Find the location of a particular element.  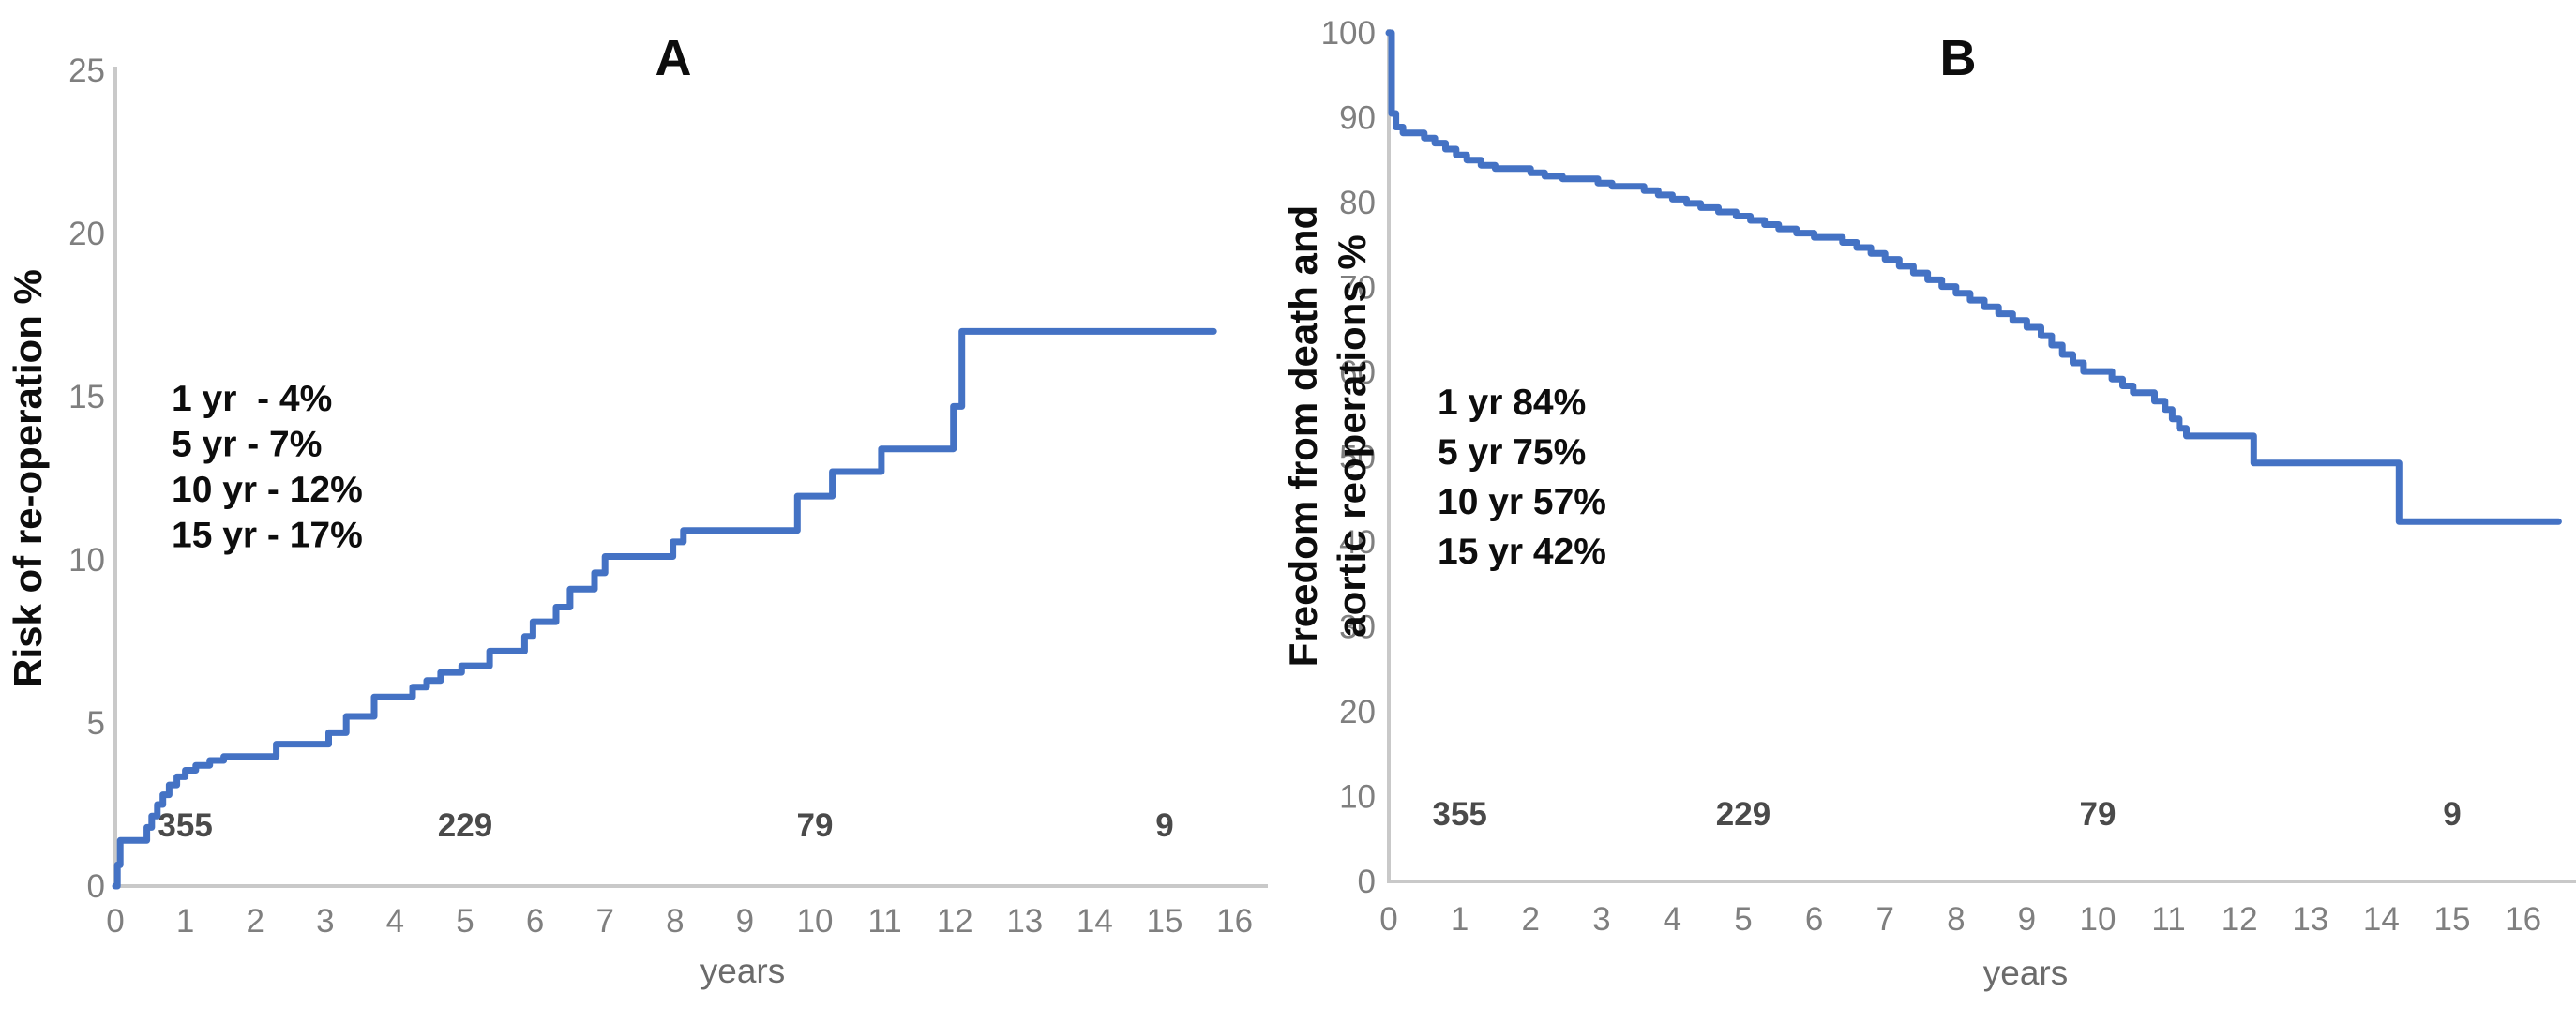

y-tick-label: 40 is located at coordinates (1357, 542).